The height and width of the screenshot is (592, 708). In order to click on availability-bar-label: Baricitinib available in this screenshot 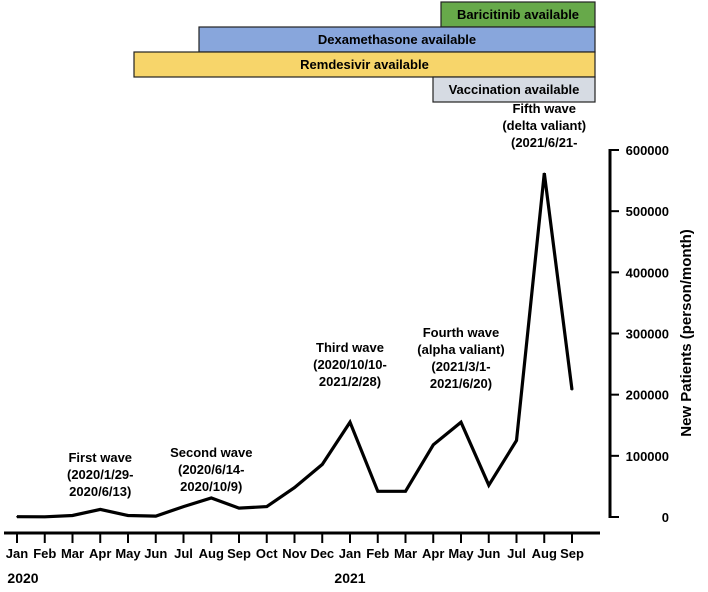, I will do `click(518, 14)`.